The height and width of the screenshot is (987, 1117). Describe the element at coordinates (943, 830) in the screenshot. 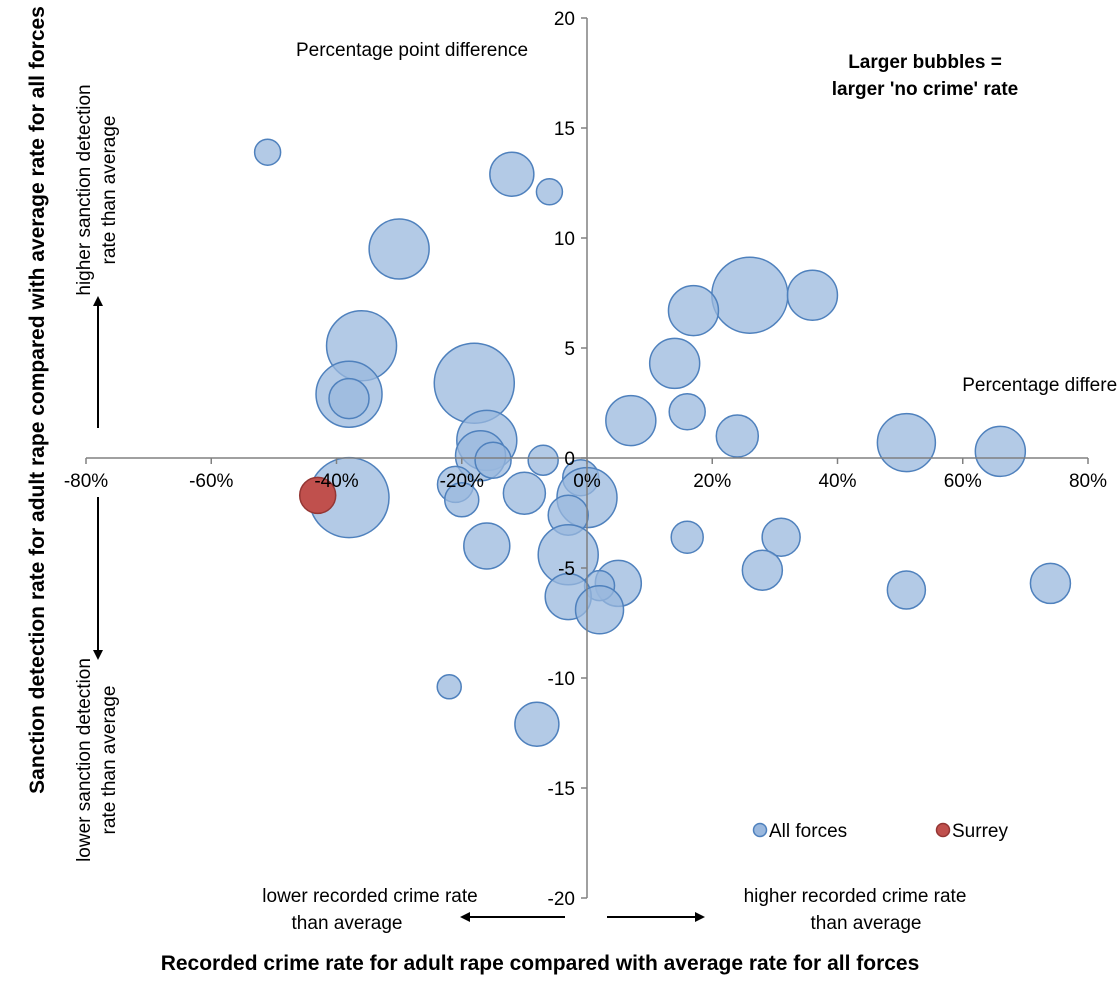

I see `legend-marker-surrey` at that location.